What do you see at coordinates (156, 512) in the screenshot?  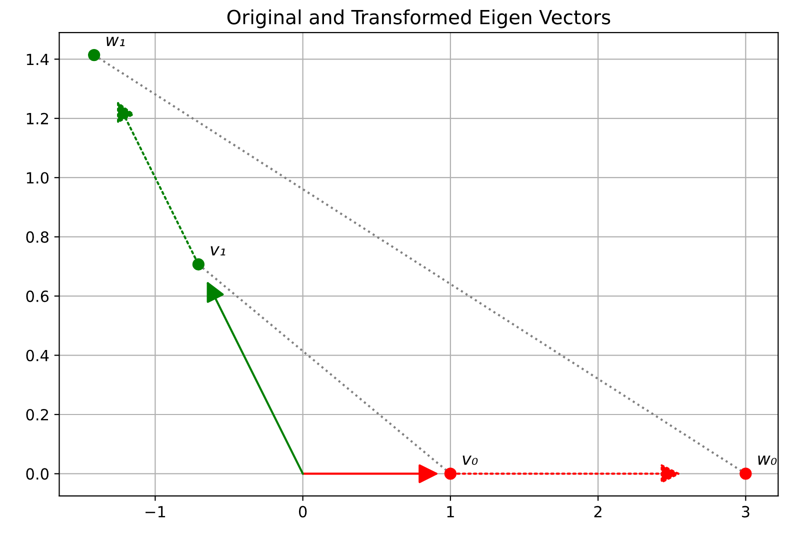 I see `x-tick-label: −1` at bounding box center [156, 512].